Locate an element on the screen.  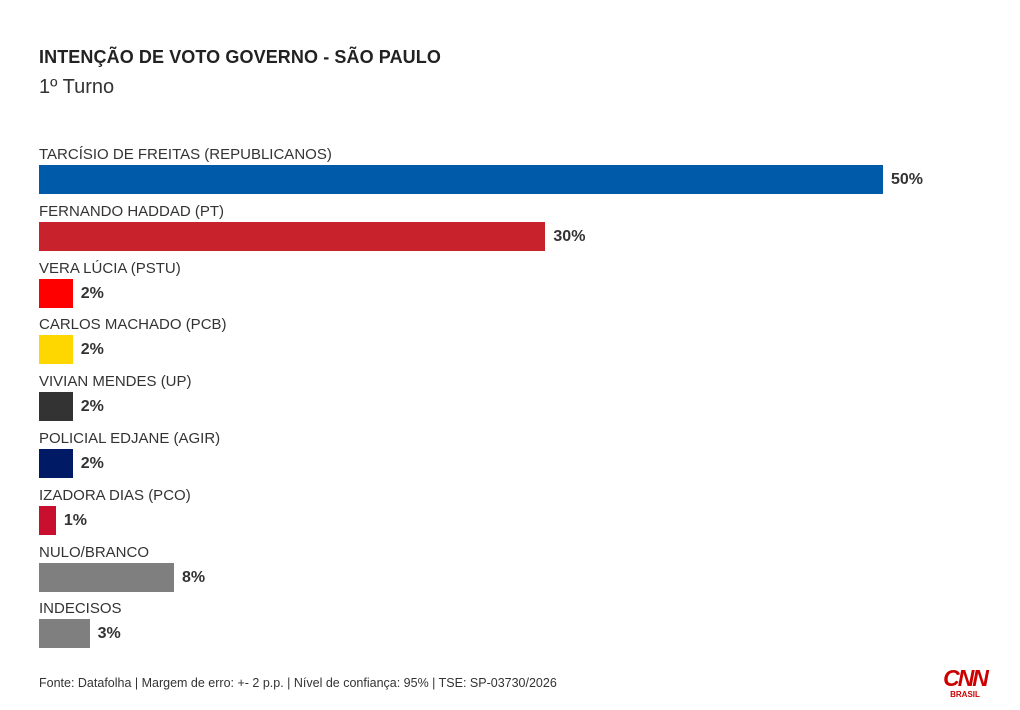
chart-title: INTENÇÃO DE VOTO GOVERNO - SÃO PAULO is located at coordinates (240, 57).